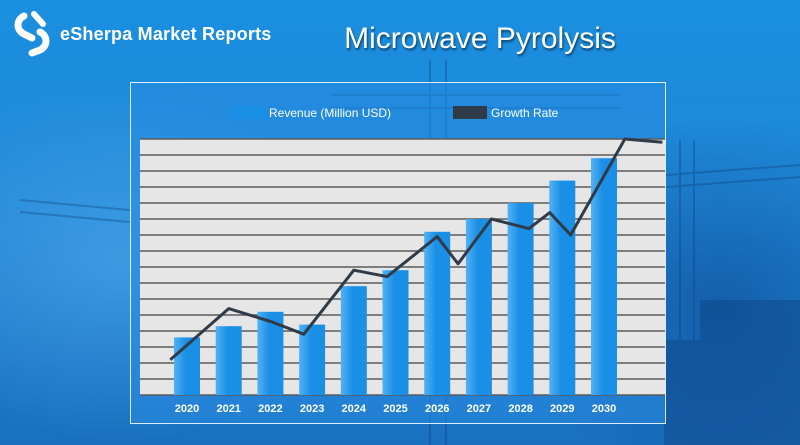 This screenshot has width=800, height=445. Describe the element at coordinates (270, 409) in the screenshot. I see `x-tick-label-2022: 2022` at that location.